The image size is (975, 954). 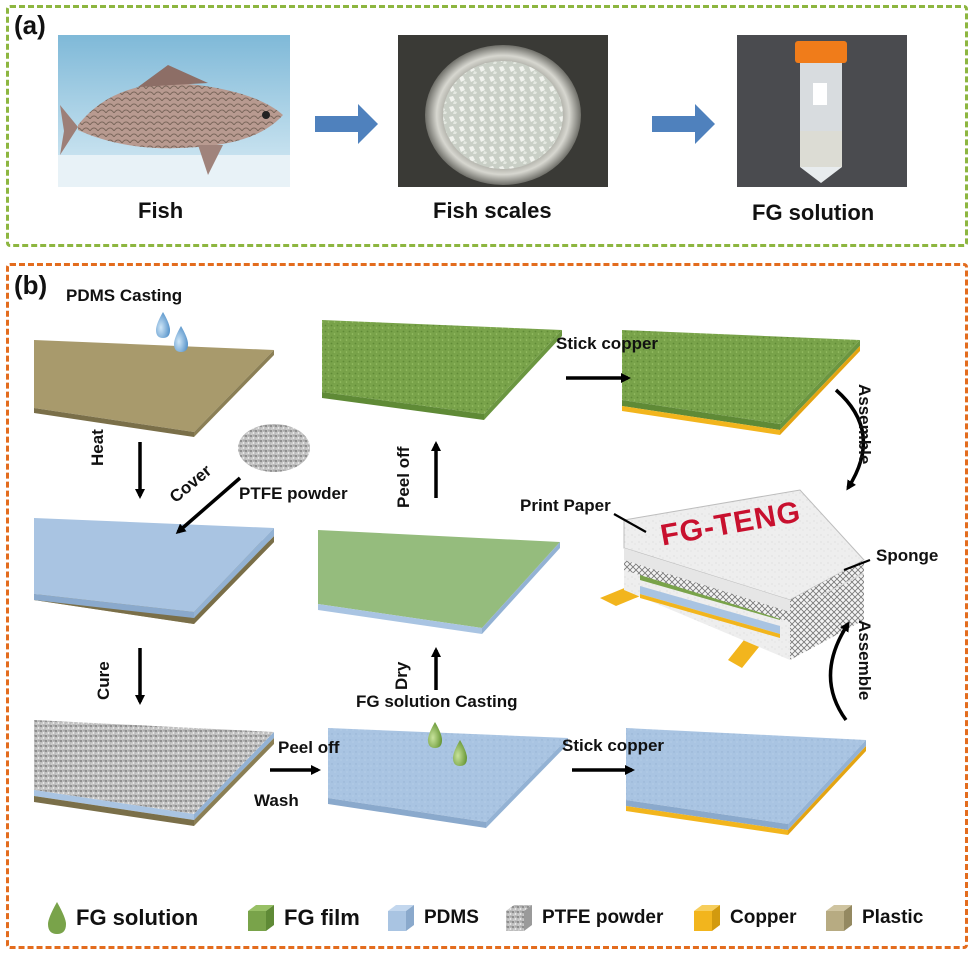 I want to click on assemble-bottom-arrow, so click(x=839, y=671).